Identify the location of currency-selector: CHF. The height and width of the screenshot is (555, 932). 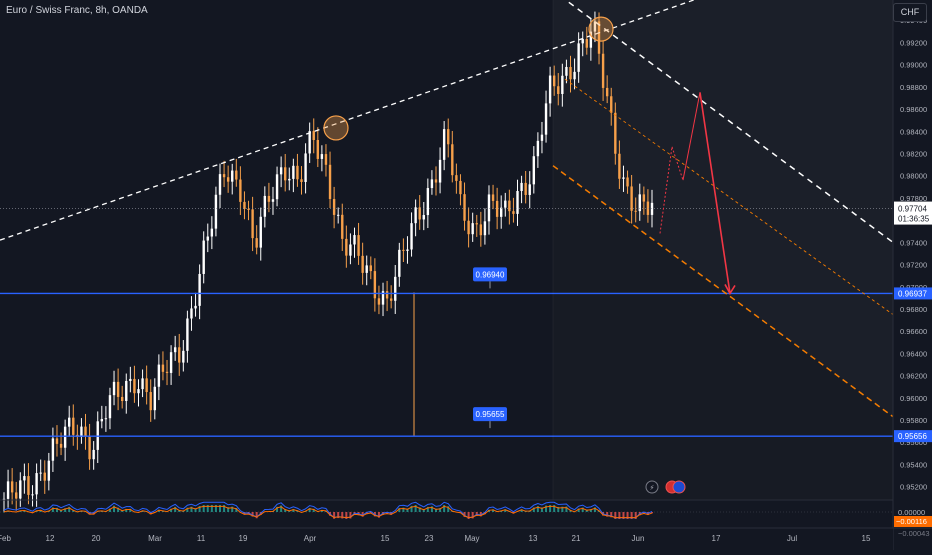
(910, 12).